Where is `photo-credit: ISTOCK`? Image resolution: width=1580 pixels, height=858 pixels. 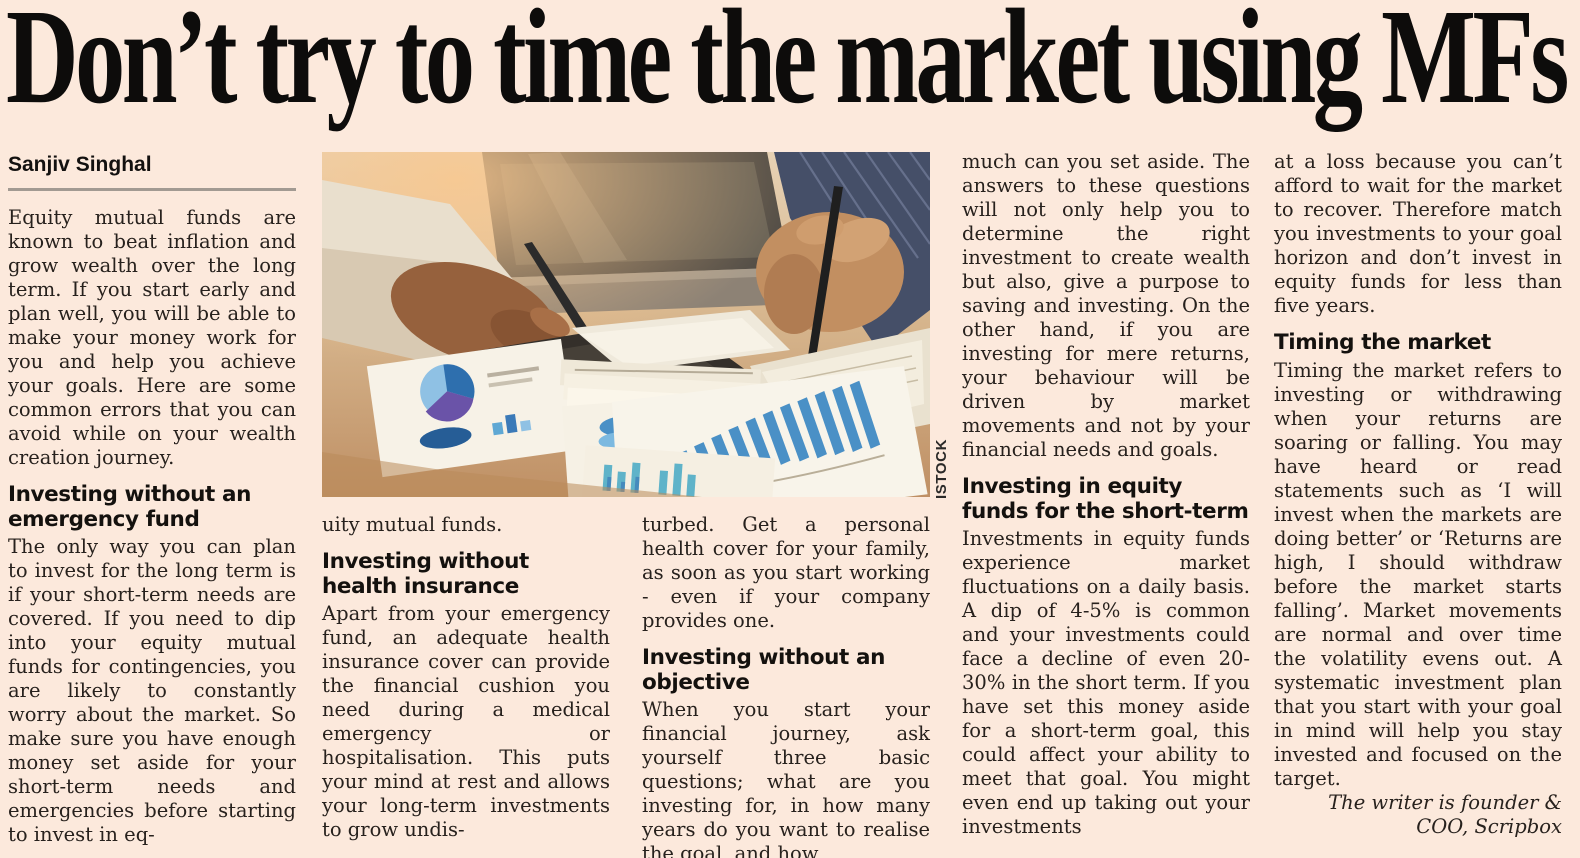 photo-credit: ISTOCK is located at coordinates (941, 469).